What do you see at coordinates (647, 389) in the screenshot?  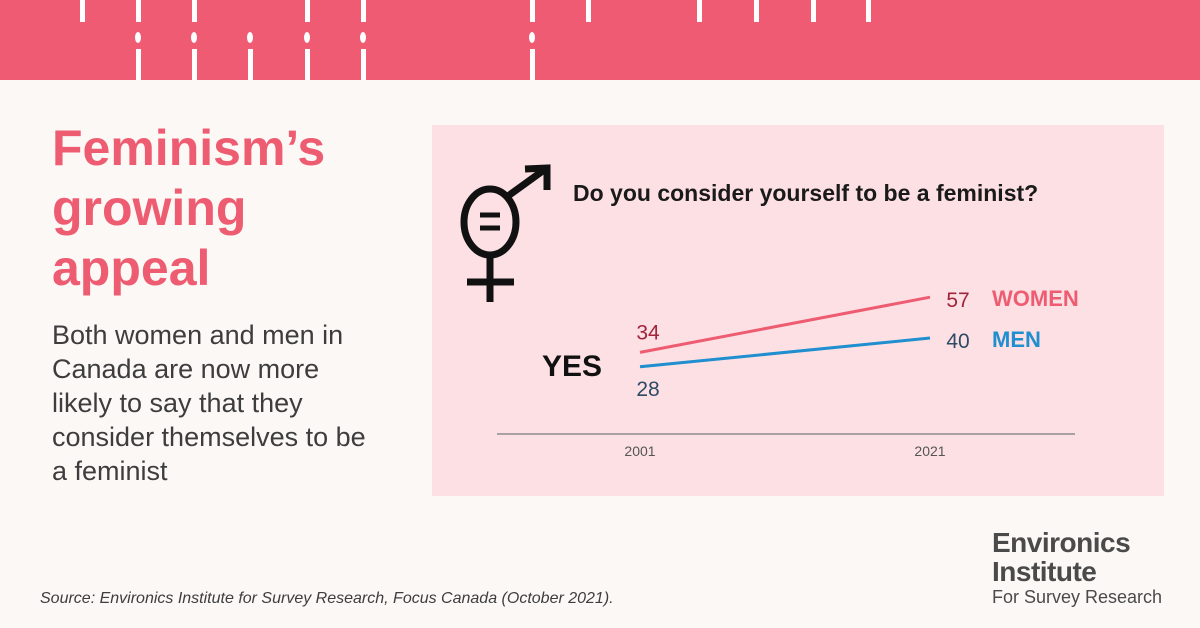 I see `data-label: 28` at bounding box center [647, 389].